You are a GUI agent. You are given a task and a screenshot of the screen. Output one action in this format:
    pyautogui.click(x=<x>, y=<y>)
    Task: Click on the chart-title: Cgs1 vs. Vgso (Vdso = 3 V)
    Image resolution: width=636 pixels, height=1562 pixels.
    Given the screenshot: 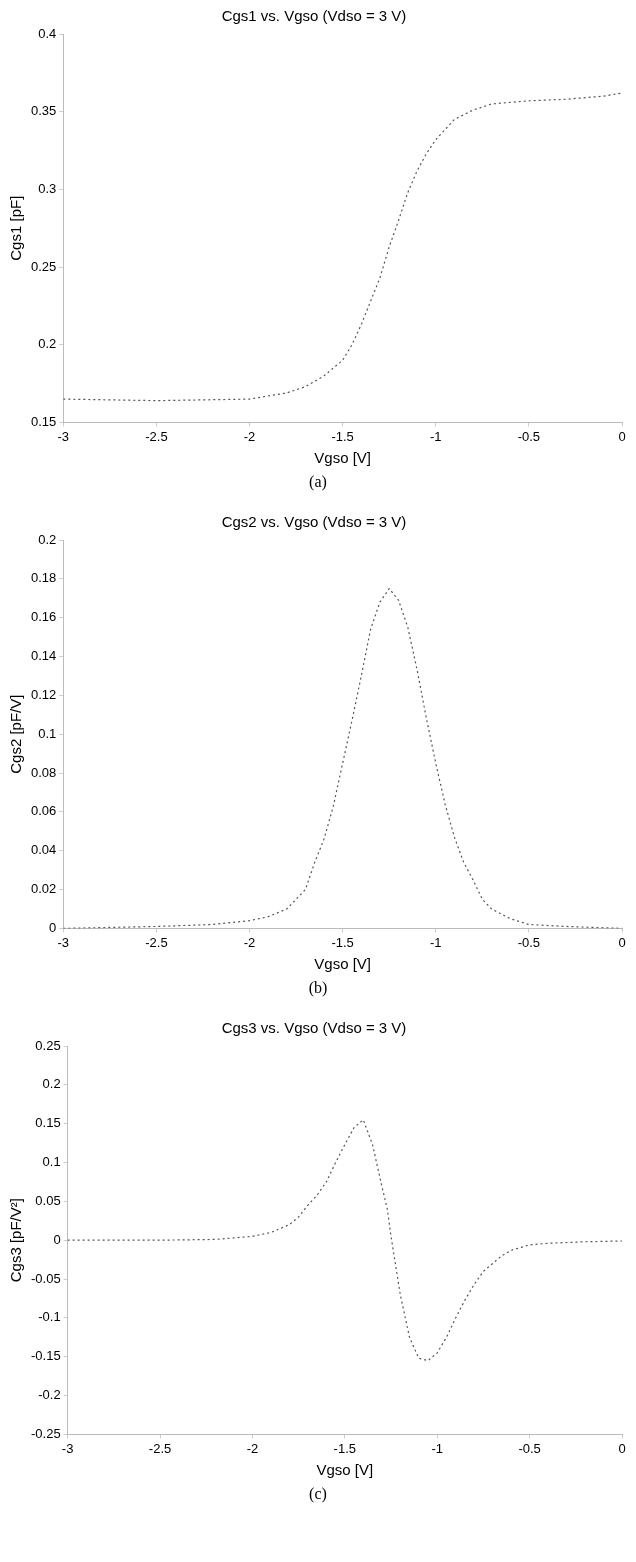 What is the action you would take?
    pyautogui.click(x=314, y=16)
    